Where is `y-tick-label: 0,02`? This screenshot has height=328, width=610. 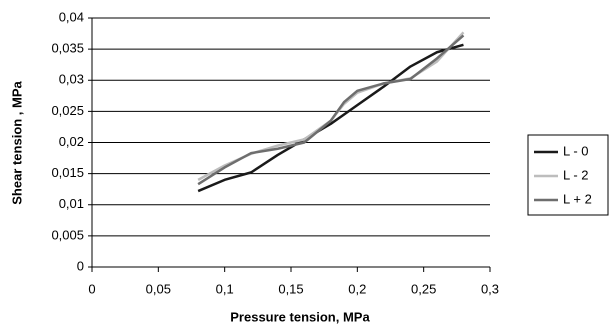
y-tick-label: 0,02 is located at coordinates (71, 141).